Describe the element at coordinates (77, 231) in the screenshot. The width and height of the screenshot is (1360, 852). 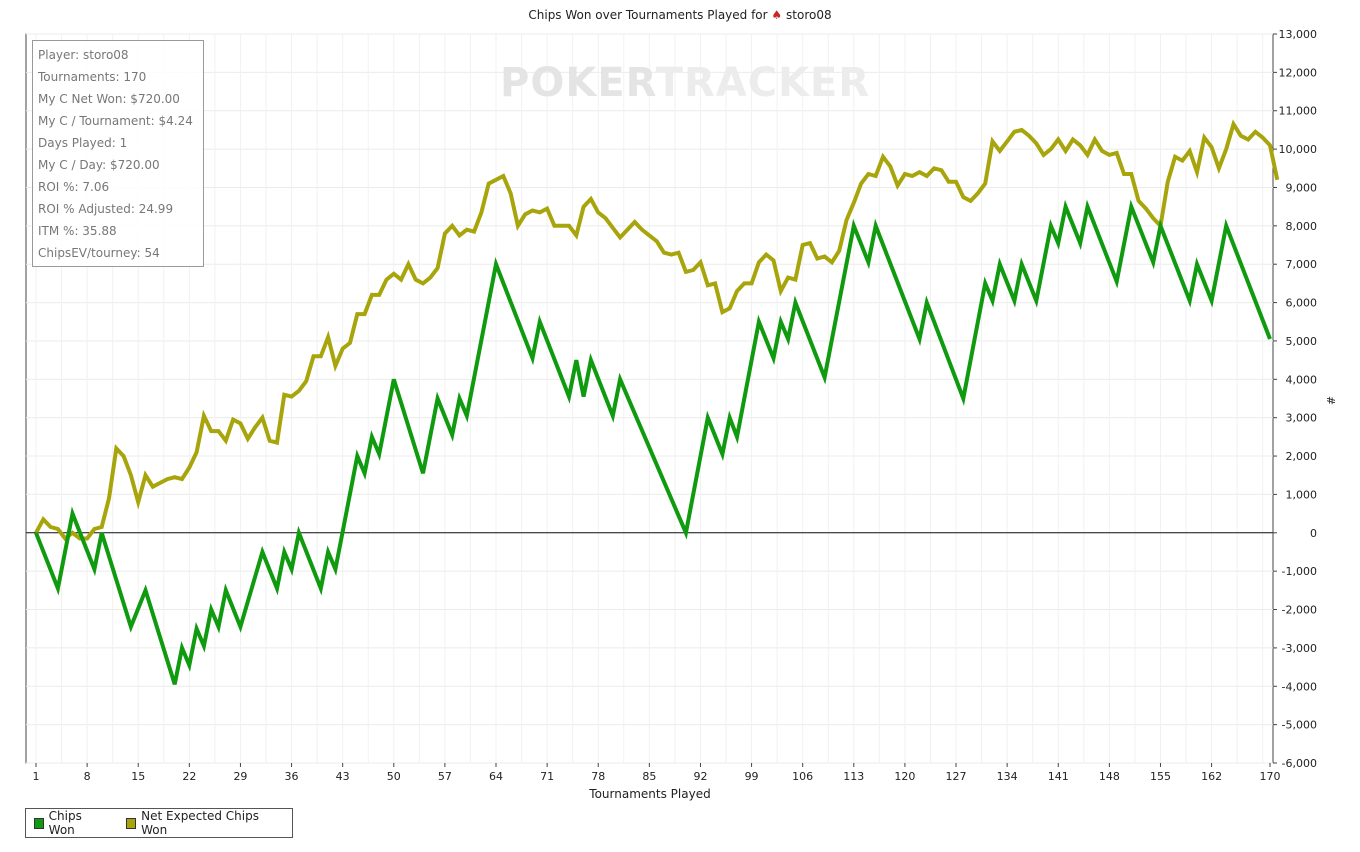
I see `stat-line: ITM %: 35.88` at that location.